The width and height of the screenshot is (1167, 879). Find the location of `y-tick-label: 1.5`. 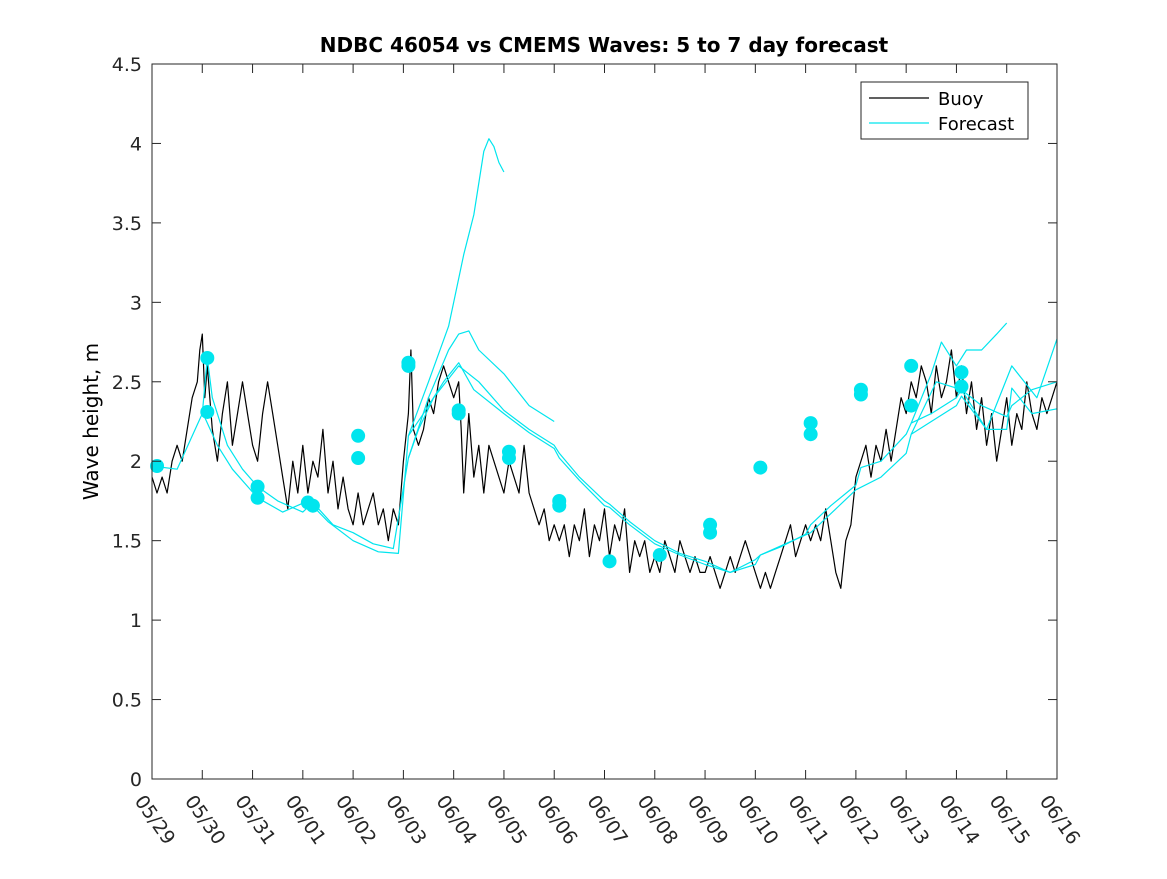

y-tick-label: 1.5 is located at coordinates (127, 542).